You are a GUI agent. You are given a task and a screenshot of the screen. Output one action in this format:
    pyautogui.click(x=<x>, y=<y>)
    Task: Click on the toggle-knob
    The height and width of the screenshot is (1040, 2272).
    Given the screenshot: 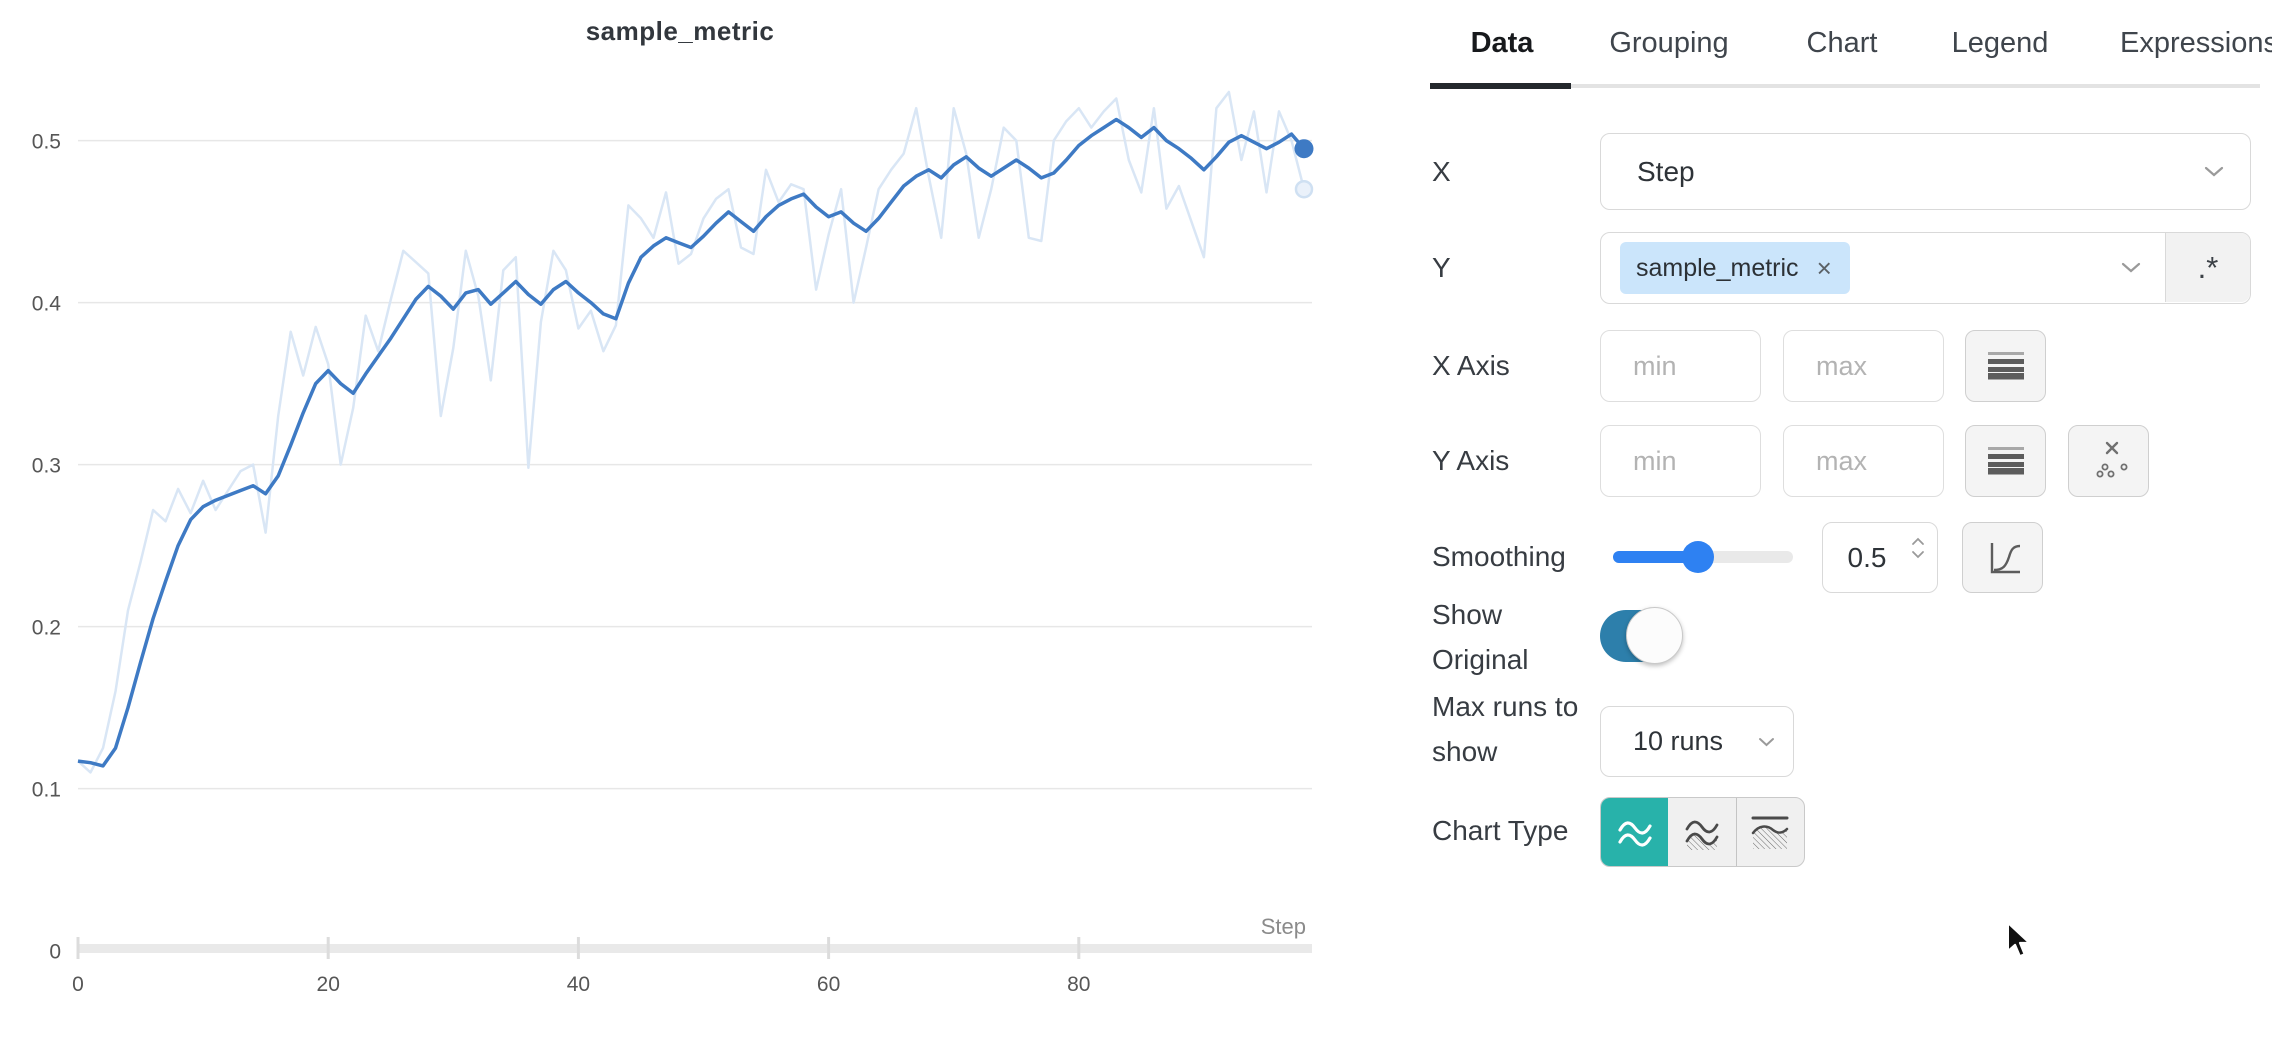 What is the action you would take?
    pyautogui.click(x=1654, y=635)
    